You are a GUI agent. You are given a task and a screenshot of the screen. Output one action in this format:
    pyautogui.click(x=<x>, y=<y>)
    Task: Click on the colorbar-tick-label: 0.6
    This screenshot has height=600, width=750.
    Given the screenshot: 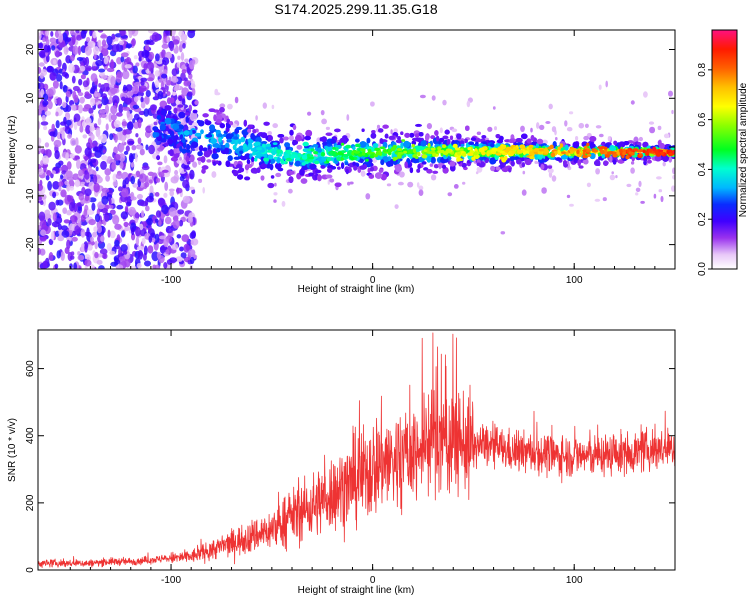 What is the action you would take?
    pyautogui.click(x=702, y=119)
    